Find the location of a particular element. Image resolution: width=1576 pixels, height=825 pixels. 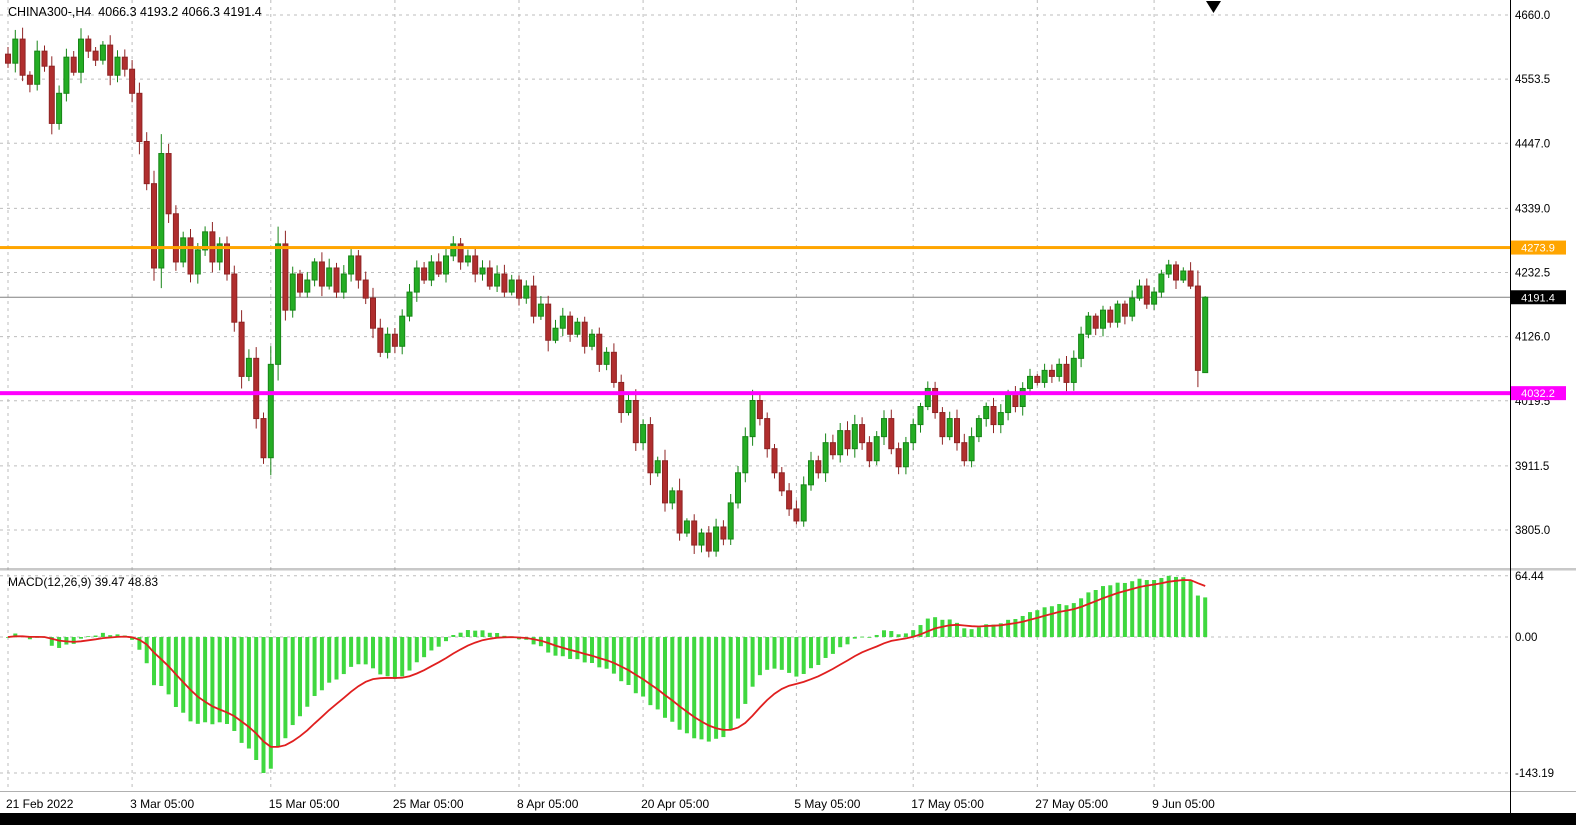

price-axis-label: 4553.5 is located at coordinates (1532, 80).